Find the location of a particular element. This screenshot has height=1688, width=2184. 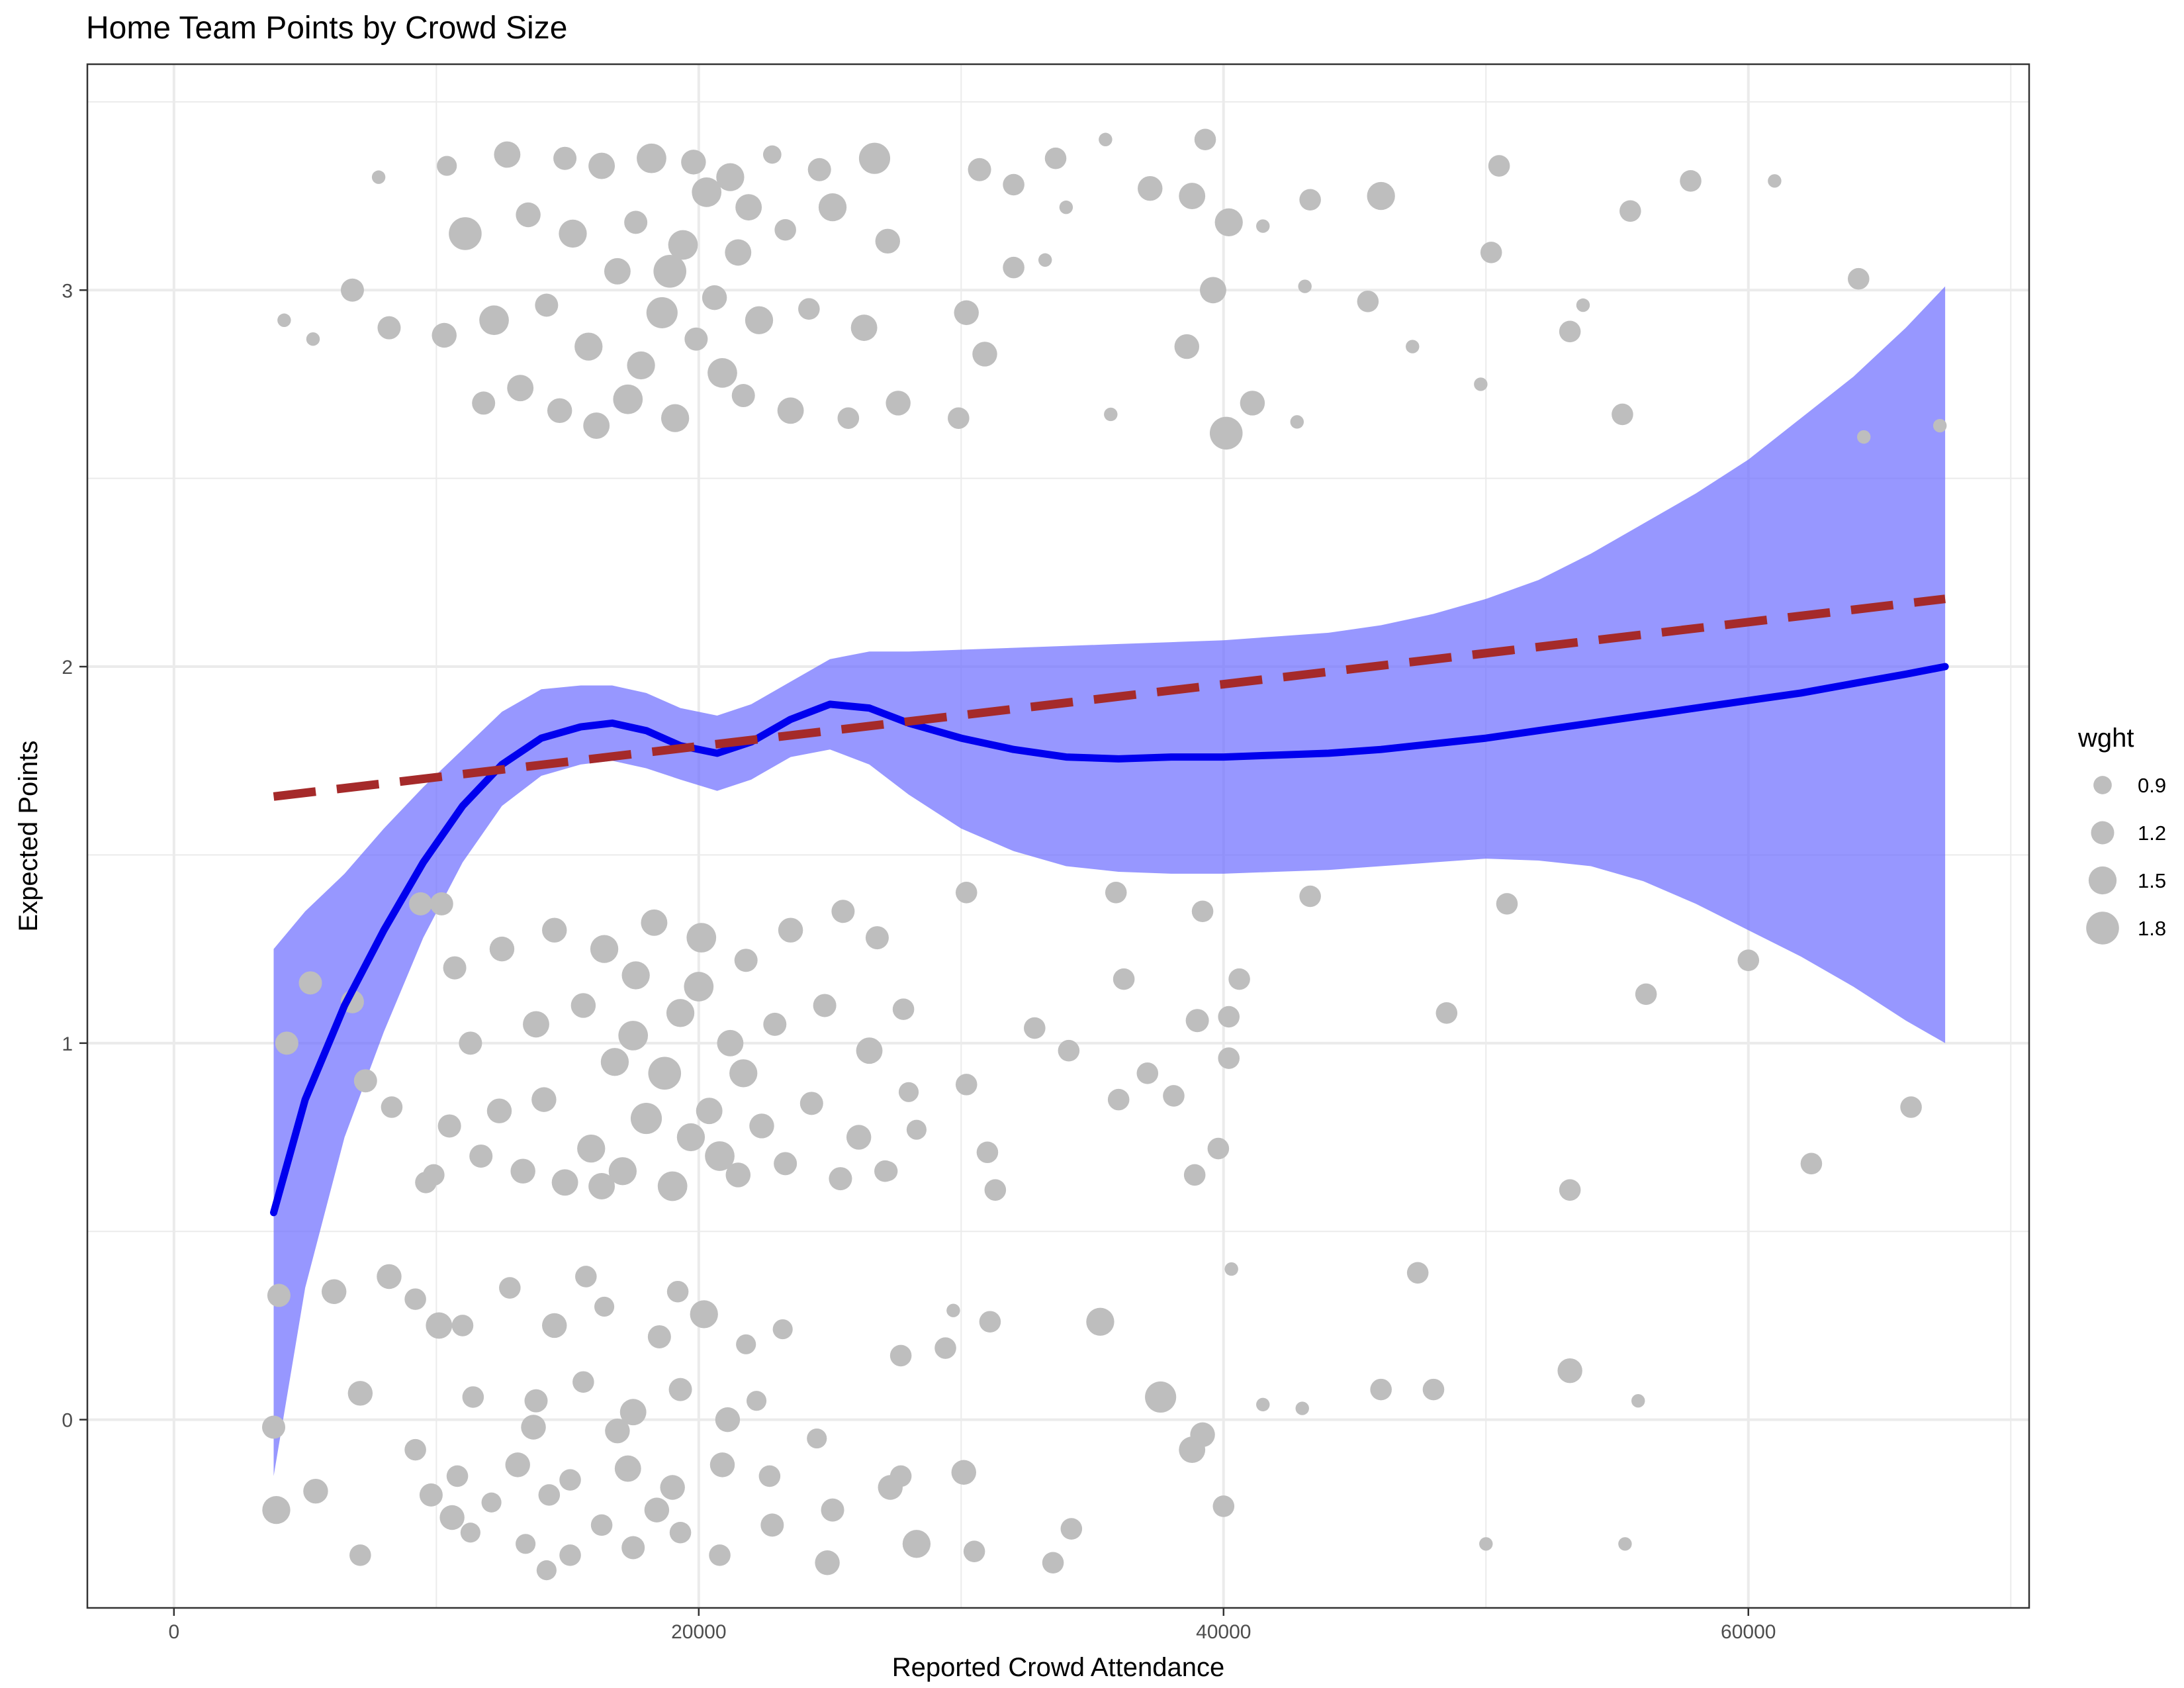

y-tick-label: 0 is located at coordinates (67, 1421).